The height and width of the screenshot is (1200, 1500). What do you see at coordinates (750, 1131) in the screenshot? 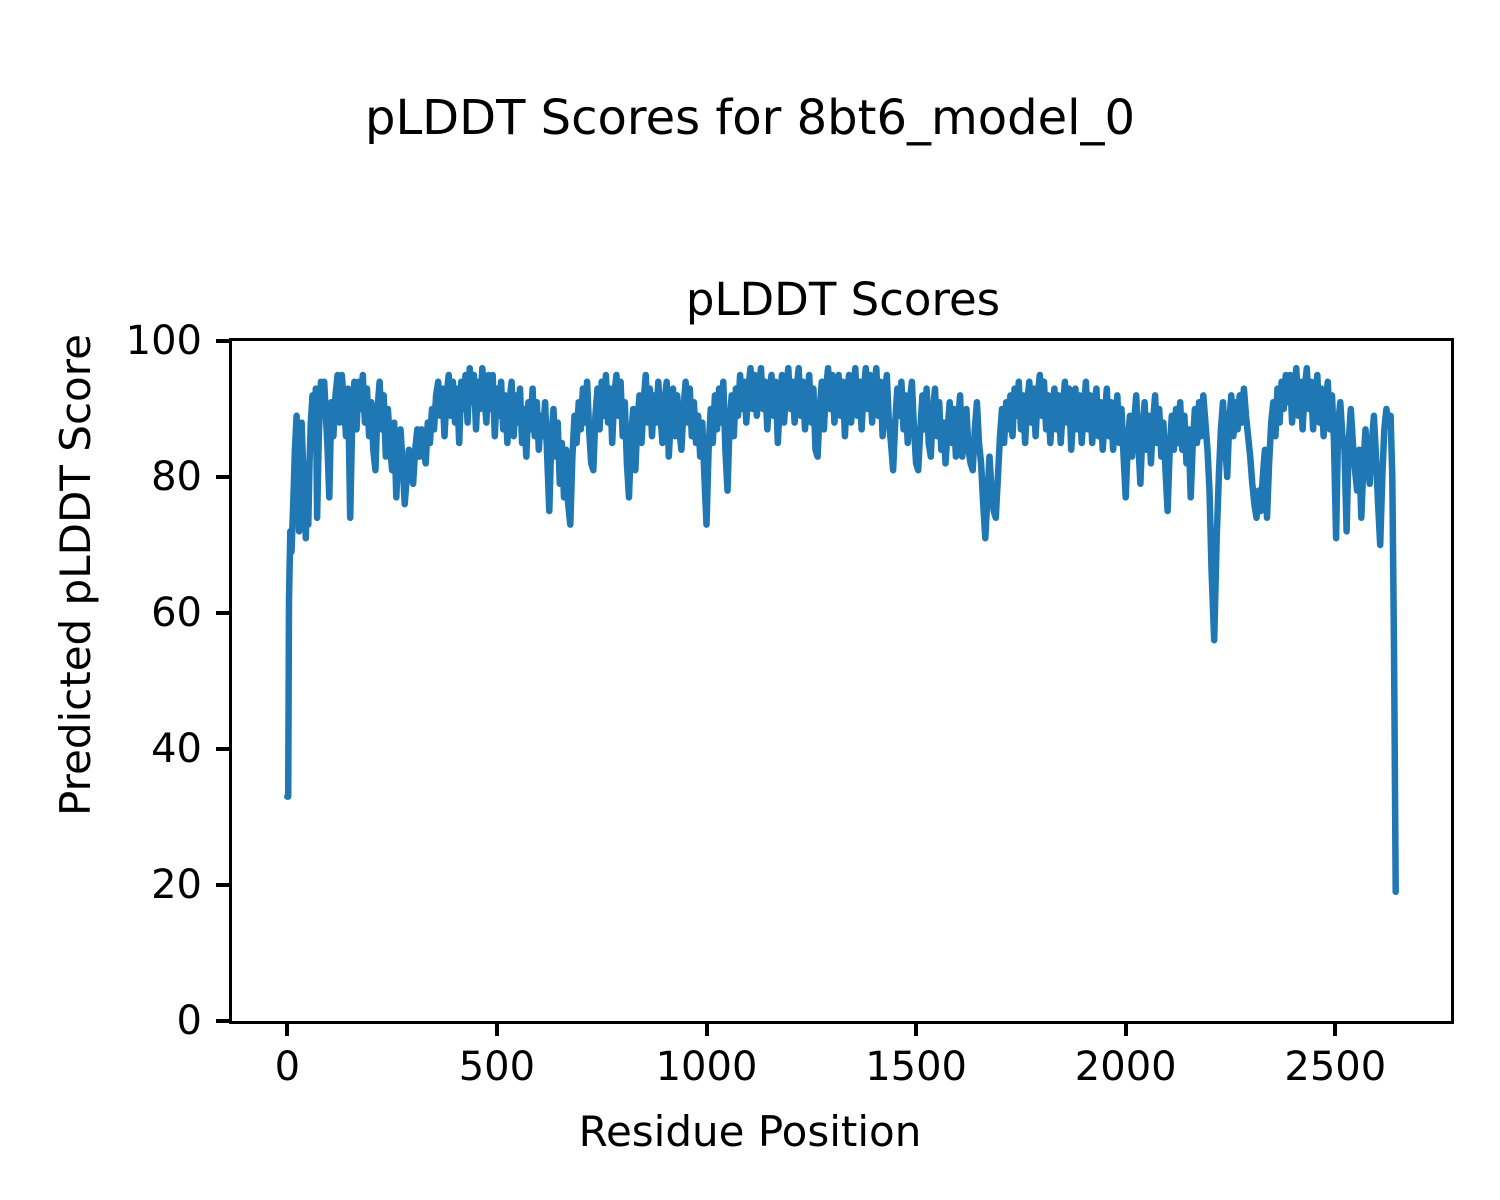
I see `x-axis-label: Residue Position` at bounding box center [750, 1131].